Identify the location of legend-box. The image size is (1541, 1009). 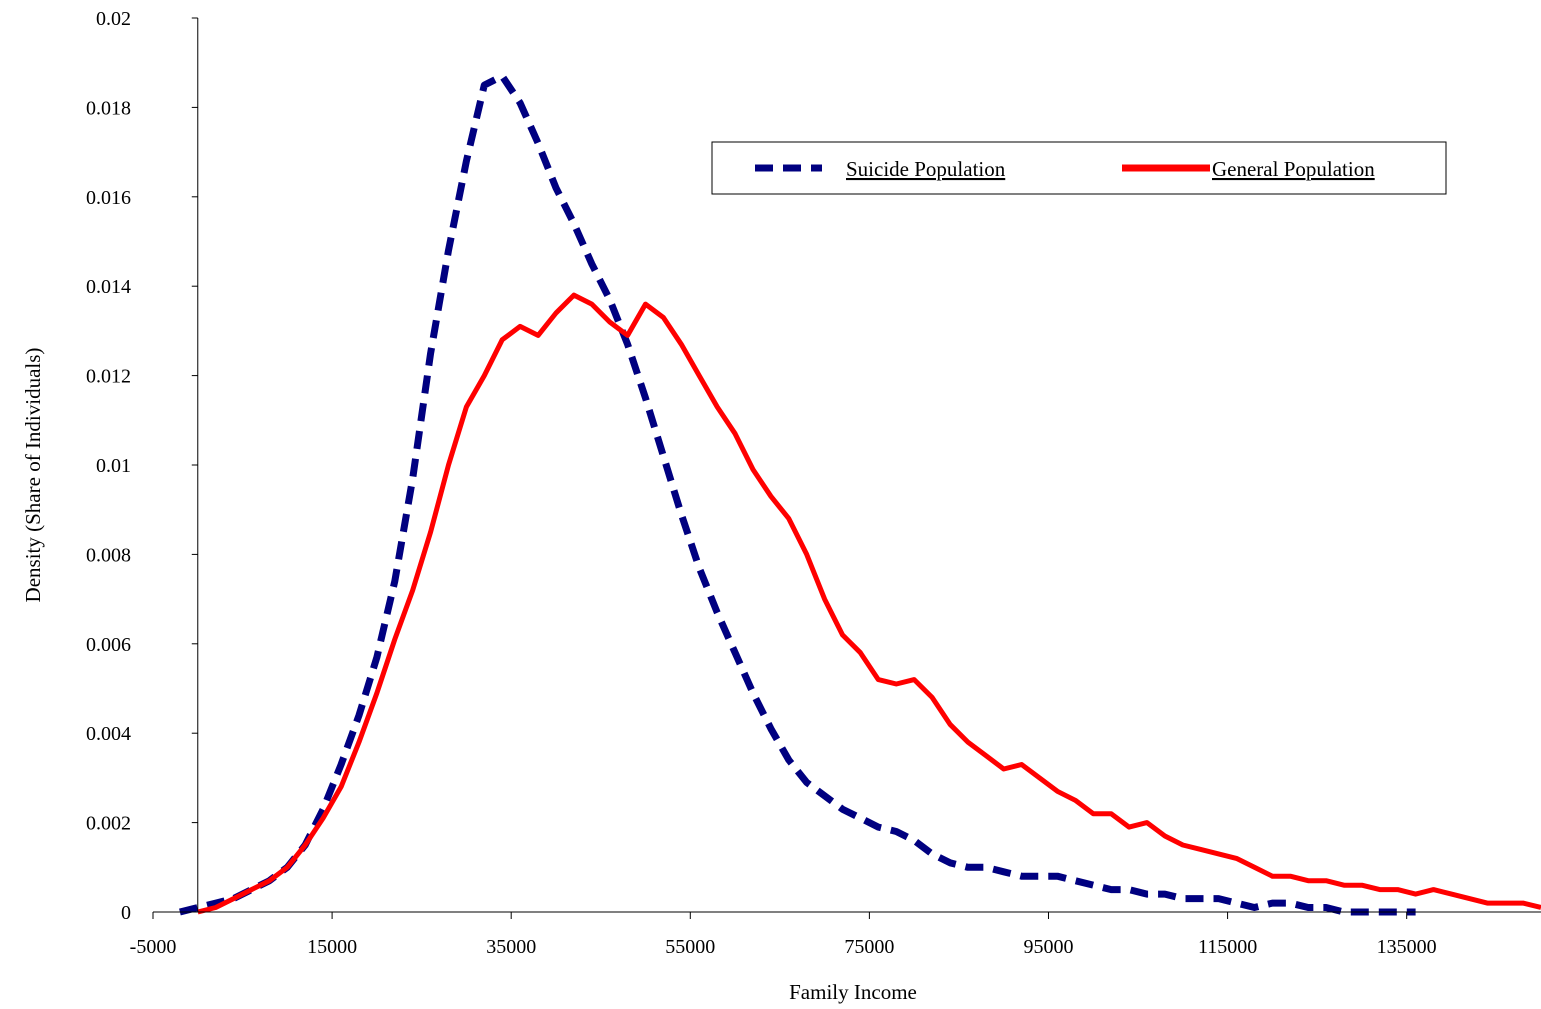
(1079, 168).